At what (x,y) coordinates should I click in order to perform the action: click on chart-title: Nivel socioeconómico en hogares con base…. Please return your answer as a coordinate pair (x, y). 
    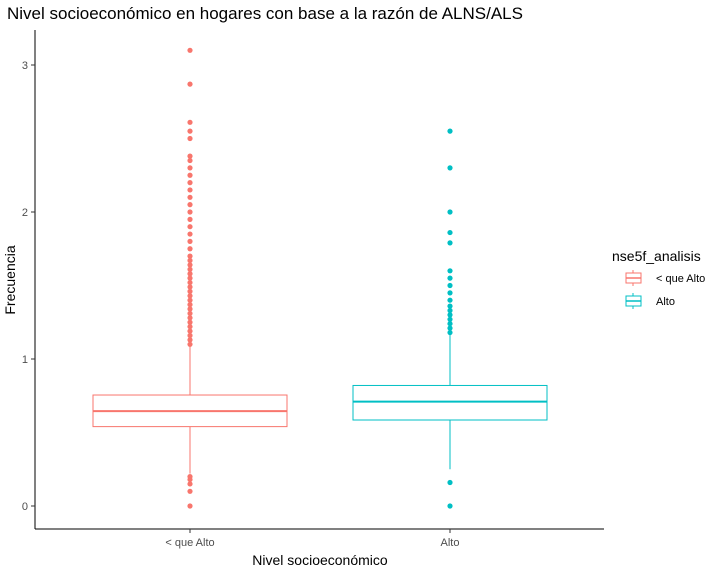
    Looking at the image, I should click on (265, 13).